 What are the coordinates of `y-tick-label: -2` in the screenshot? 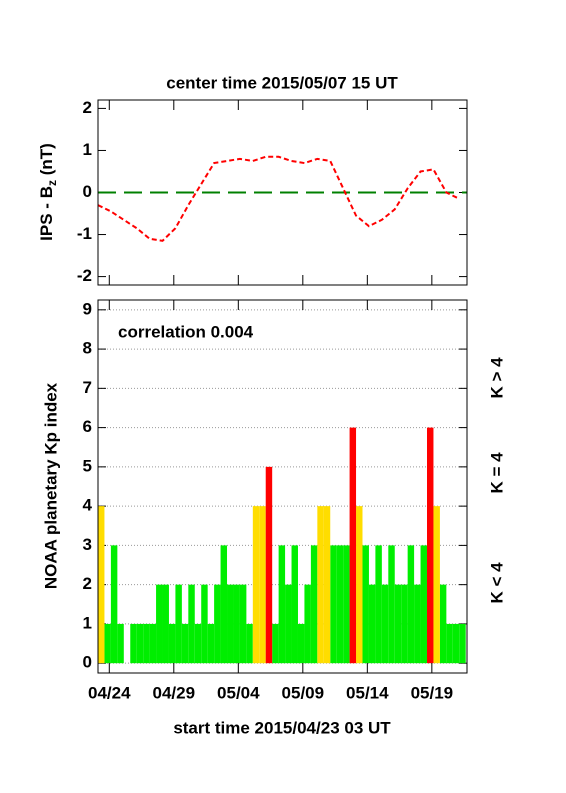 It's located at (84, 275).